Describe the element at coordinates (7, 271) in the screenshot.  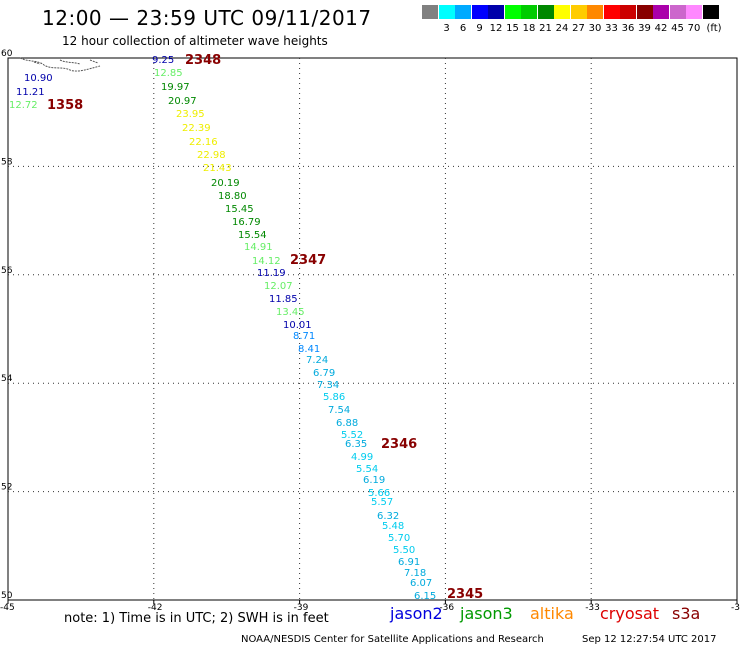
I see `lat-tick-label: 56` at that location.